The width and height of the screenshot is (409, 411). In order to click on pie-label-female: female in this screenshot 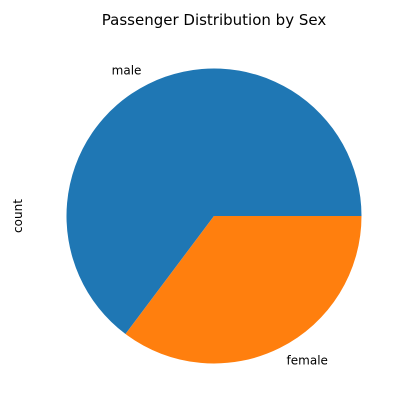, I will do `click(307, 361)`.